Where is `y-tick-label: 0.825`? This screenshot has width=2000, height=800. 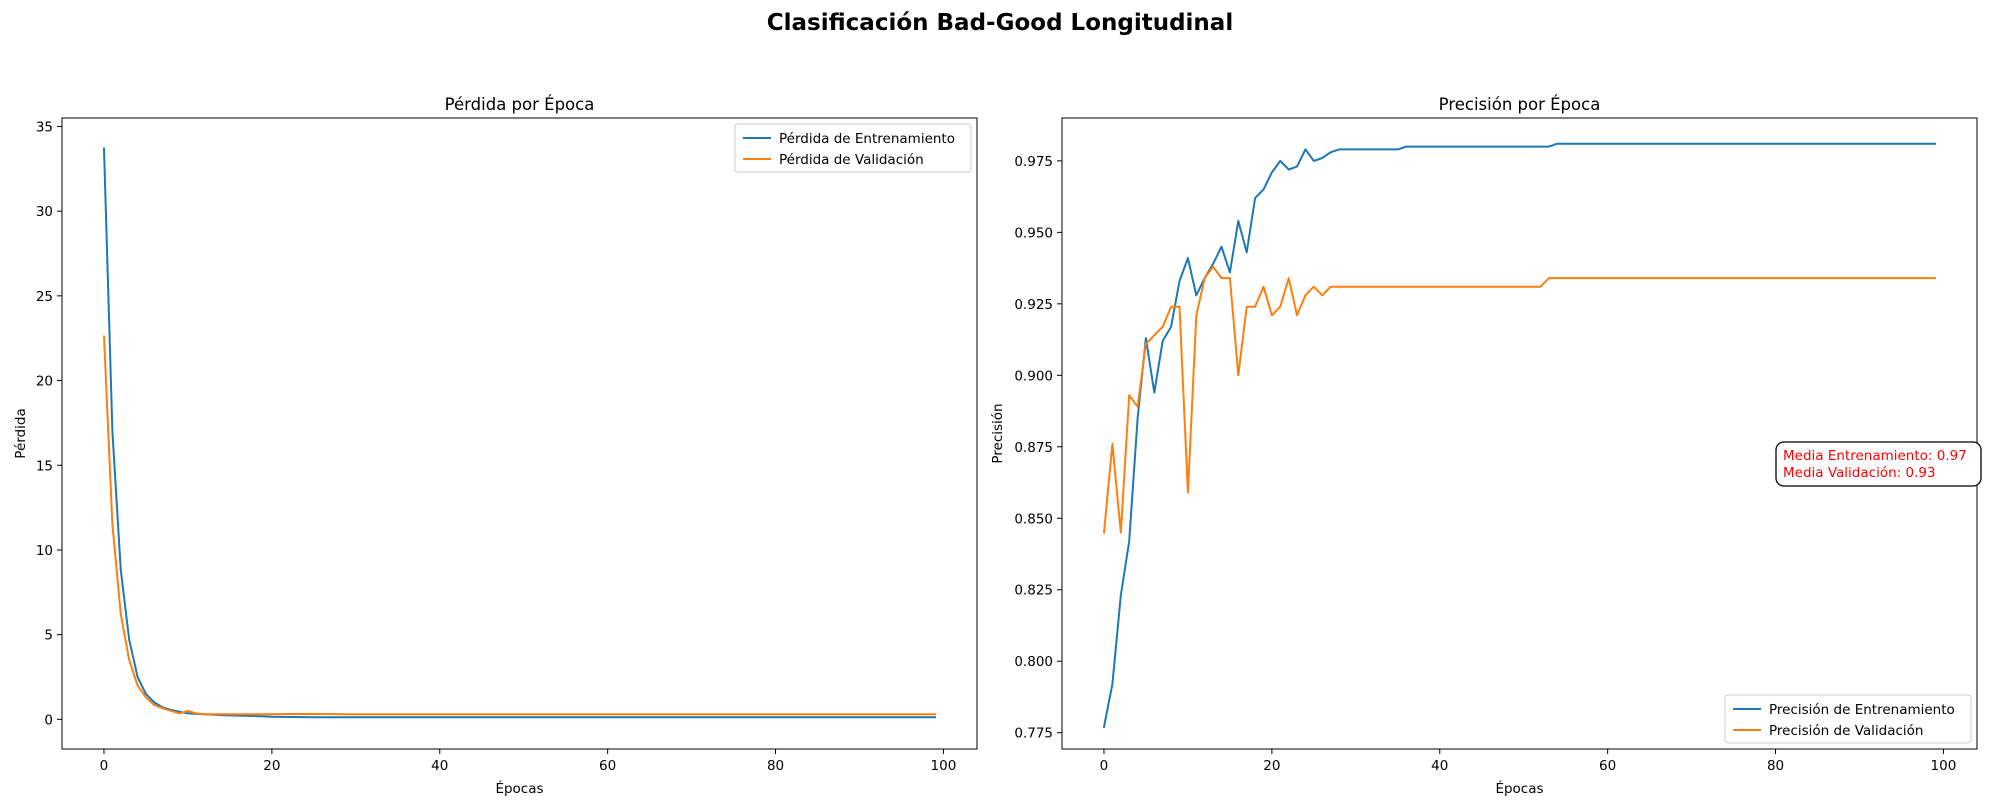 y-tick-label: 0.825 is located at coordinates (1033, 591).